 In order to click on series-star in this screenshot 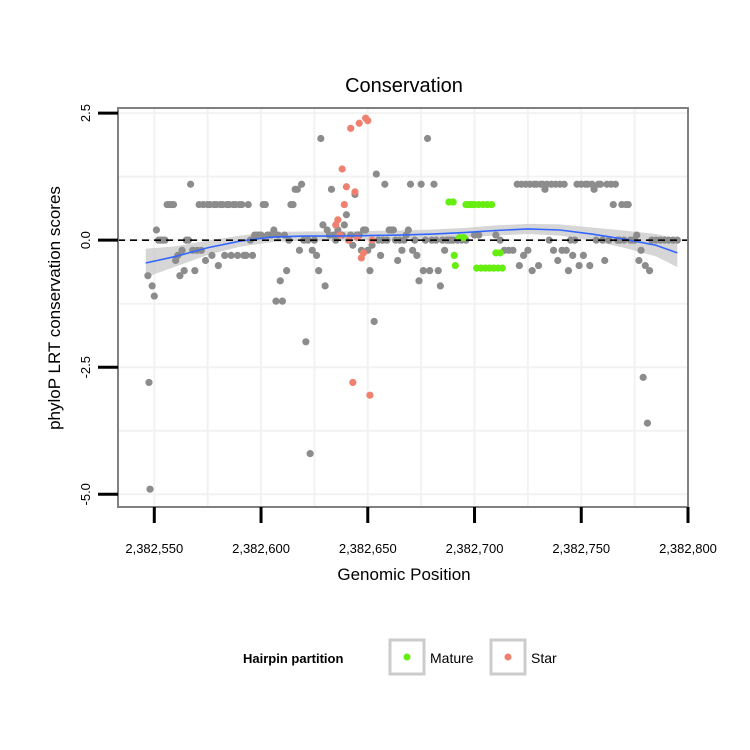, I will do `click(354, 256)`.